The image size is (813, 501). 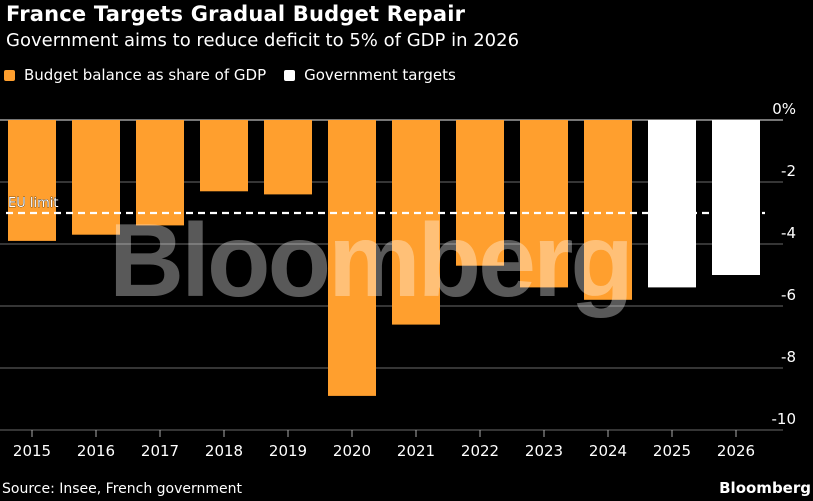 I want to click on x-tick-label: 2017, so click(x=160, y=451).